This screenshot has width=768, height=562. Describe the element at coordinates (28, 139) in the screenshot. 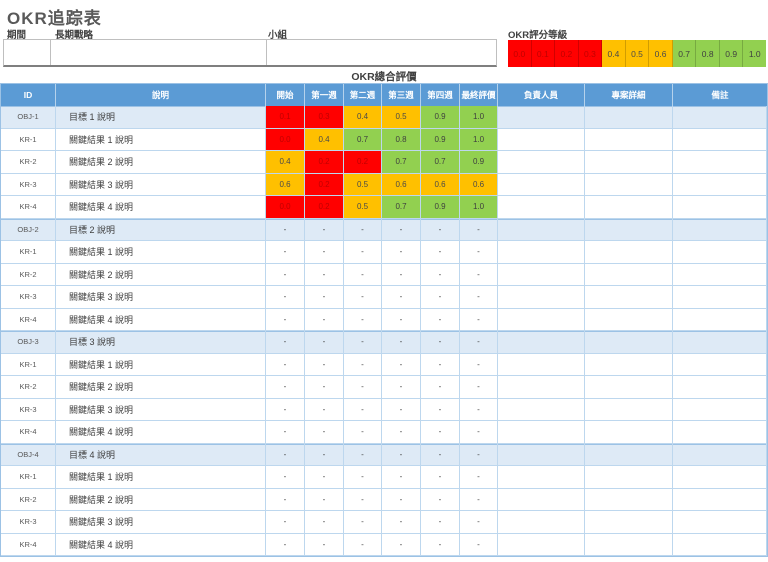

I see `row-id-cell: KR-1` at that location.